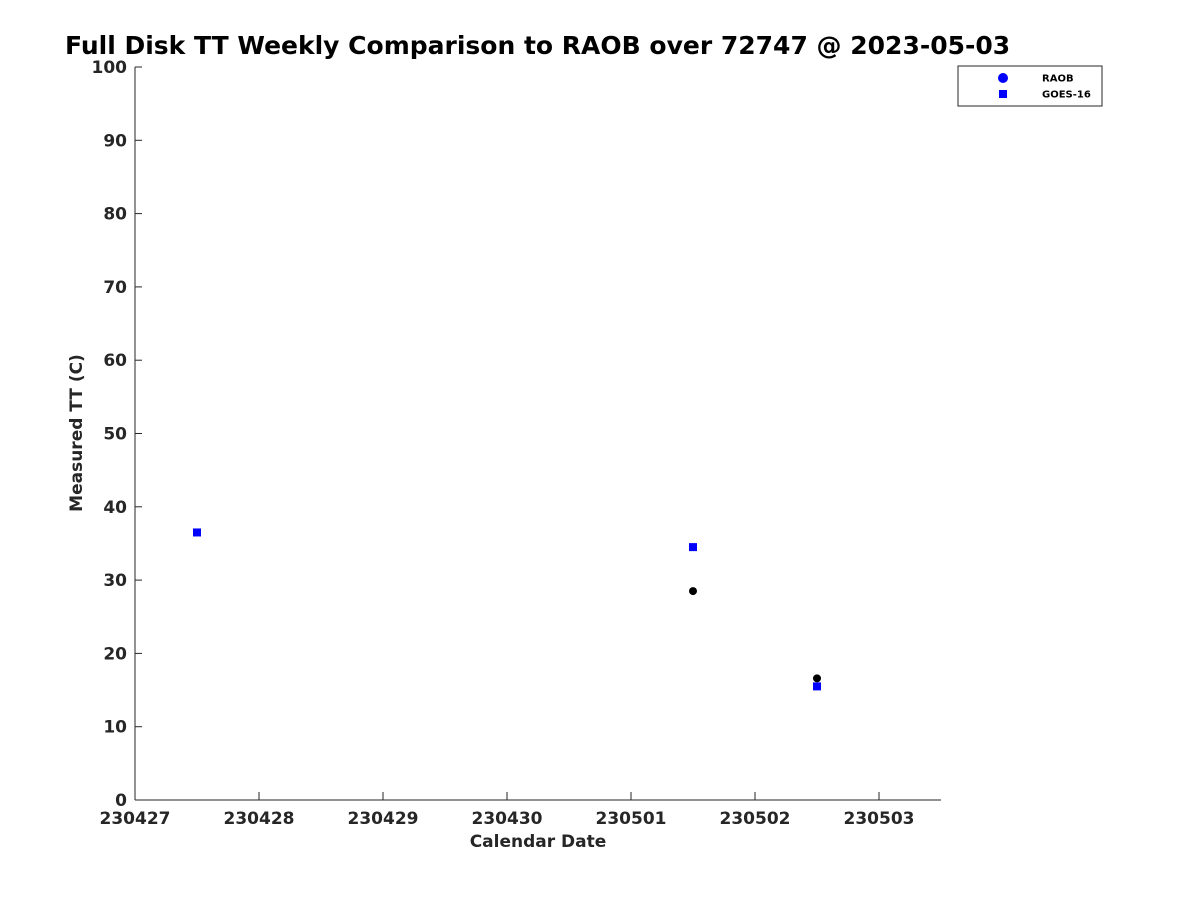 This screenshot has width=1200, height=900. Describe the element at coordinates (135, 819) in the screenshot. I see `x-tick-label: 230427` at that location.